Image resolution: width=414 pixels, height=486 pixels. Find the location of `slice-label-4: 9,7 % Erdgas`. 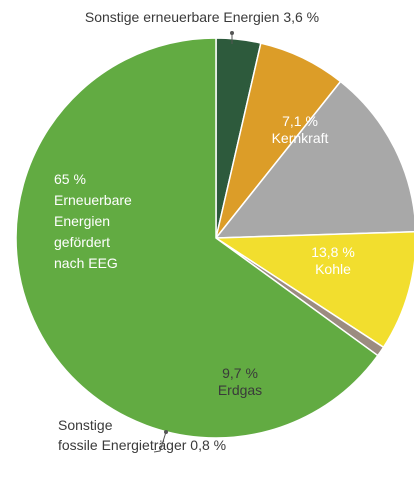

slice-label-4: 9,7 % Erdgas is located at coordinates (240, 381).